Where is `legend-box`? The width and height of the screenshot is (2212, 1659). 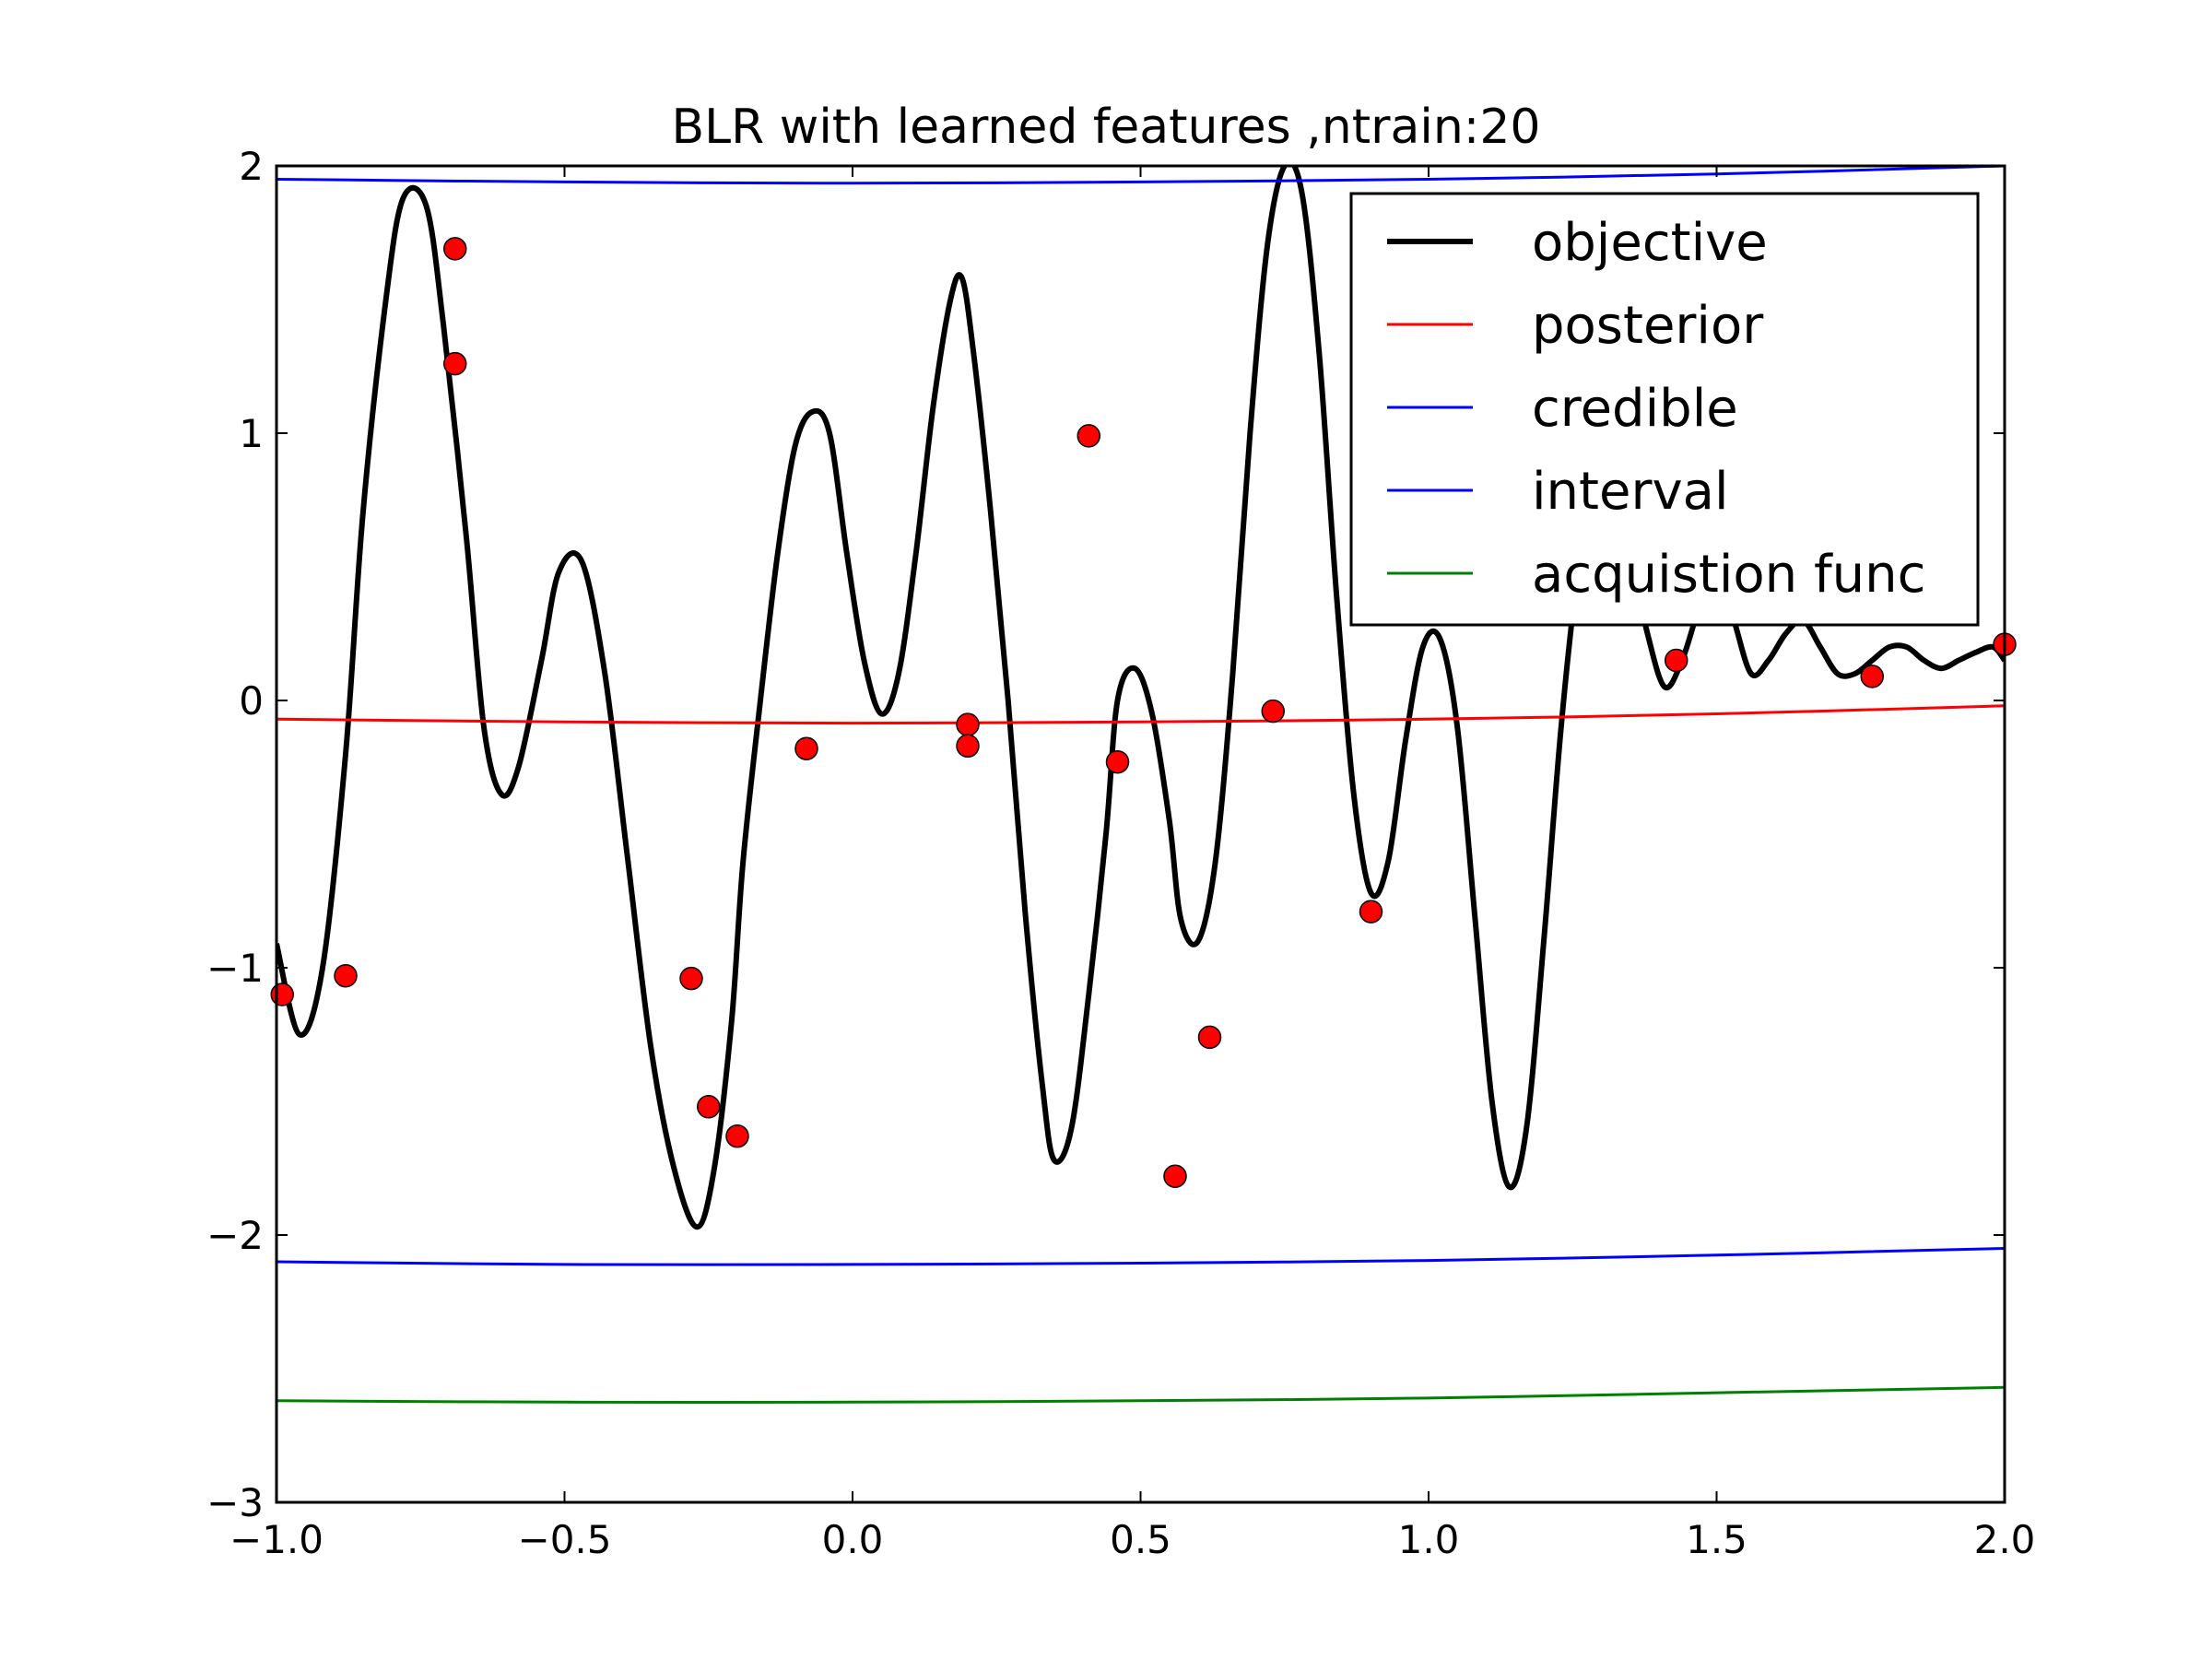 legend-box is located at coordinates (1664, 409).